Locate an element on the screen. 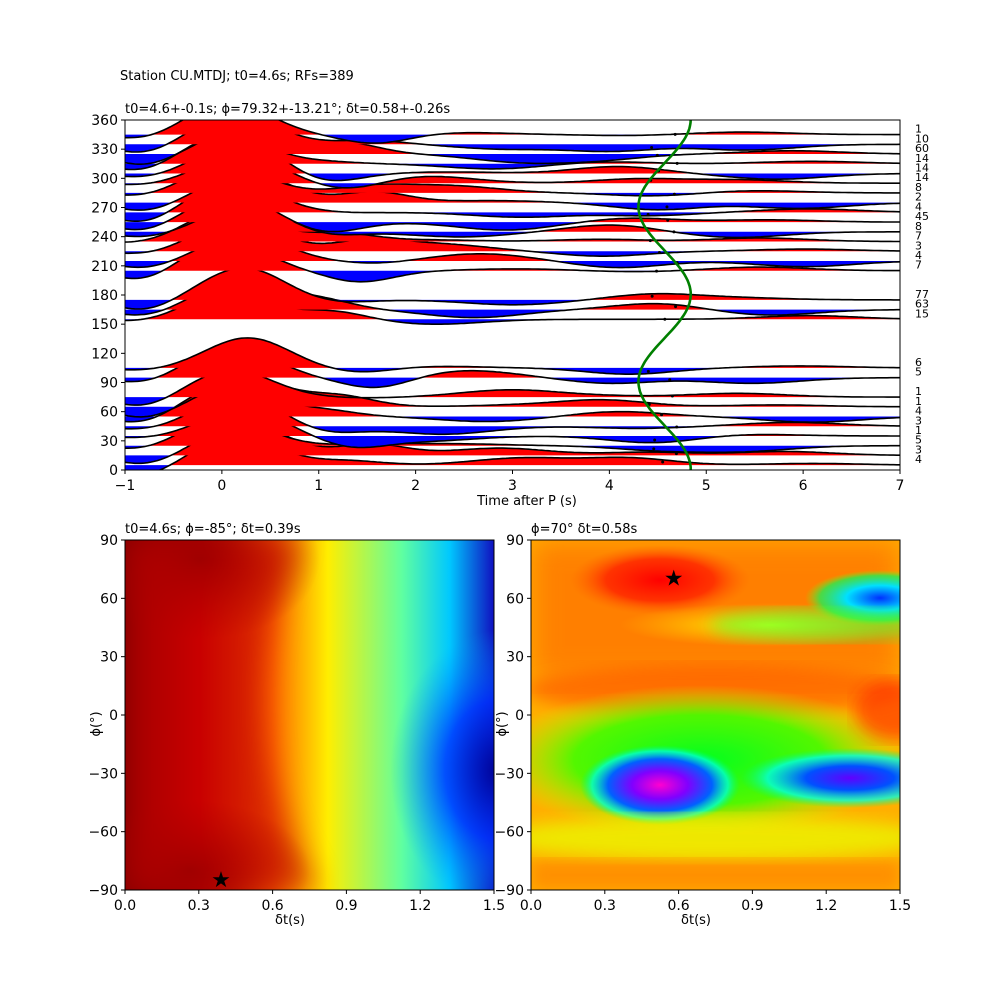 The image size is (1000, 1000). top-x-tick-label: 2 is located at coordinates (415, 486).